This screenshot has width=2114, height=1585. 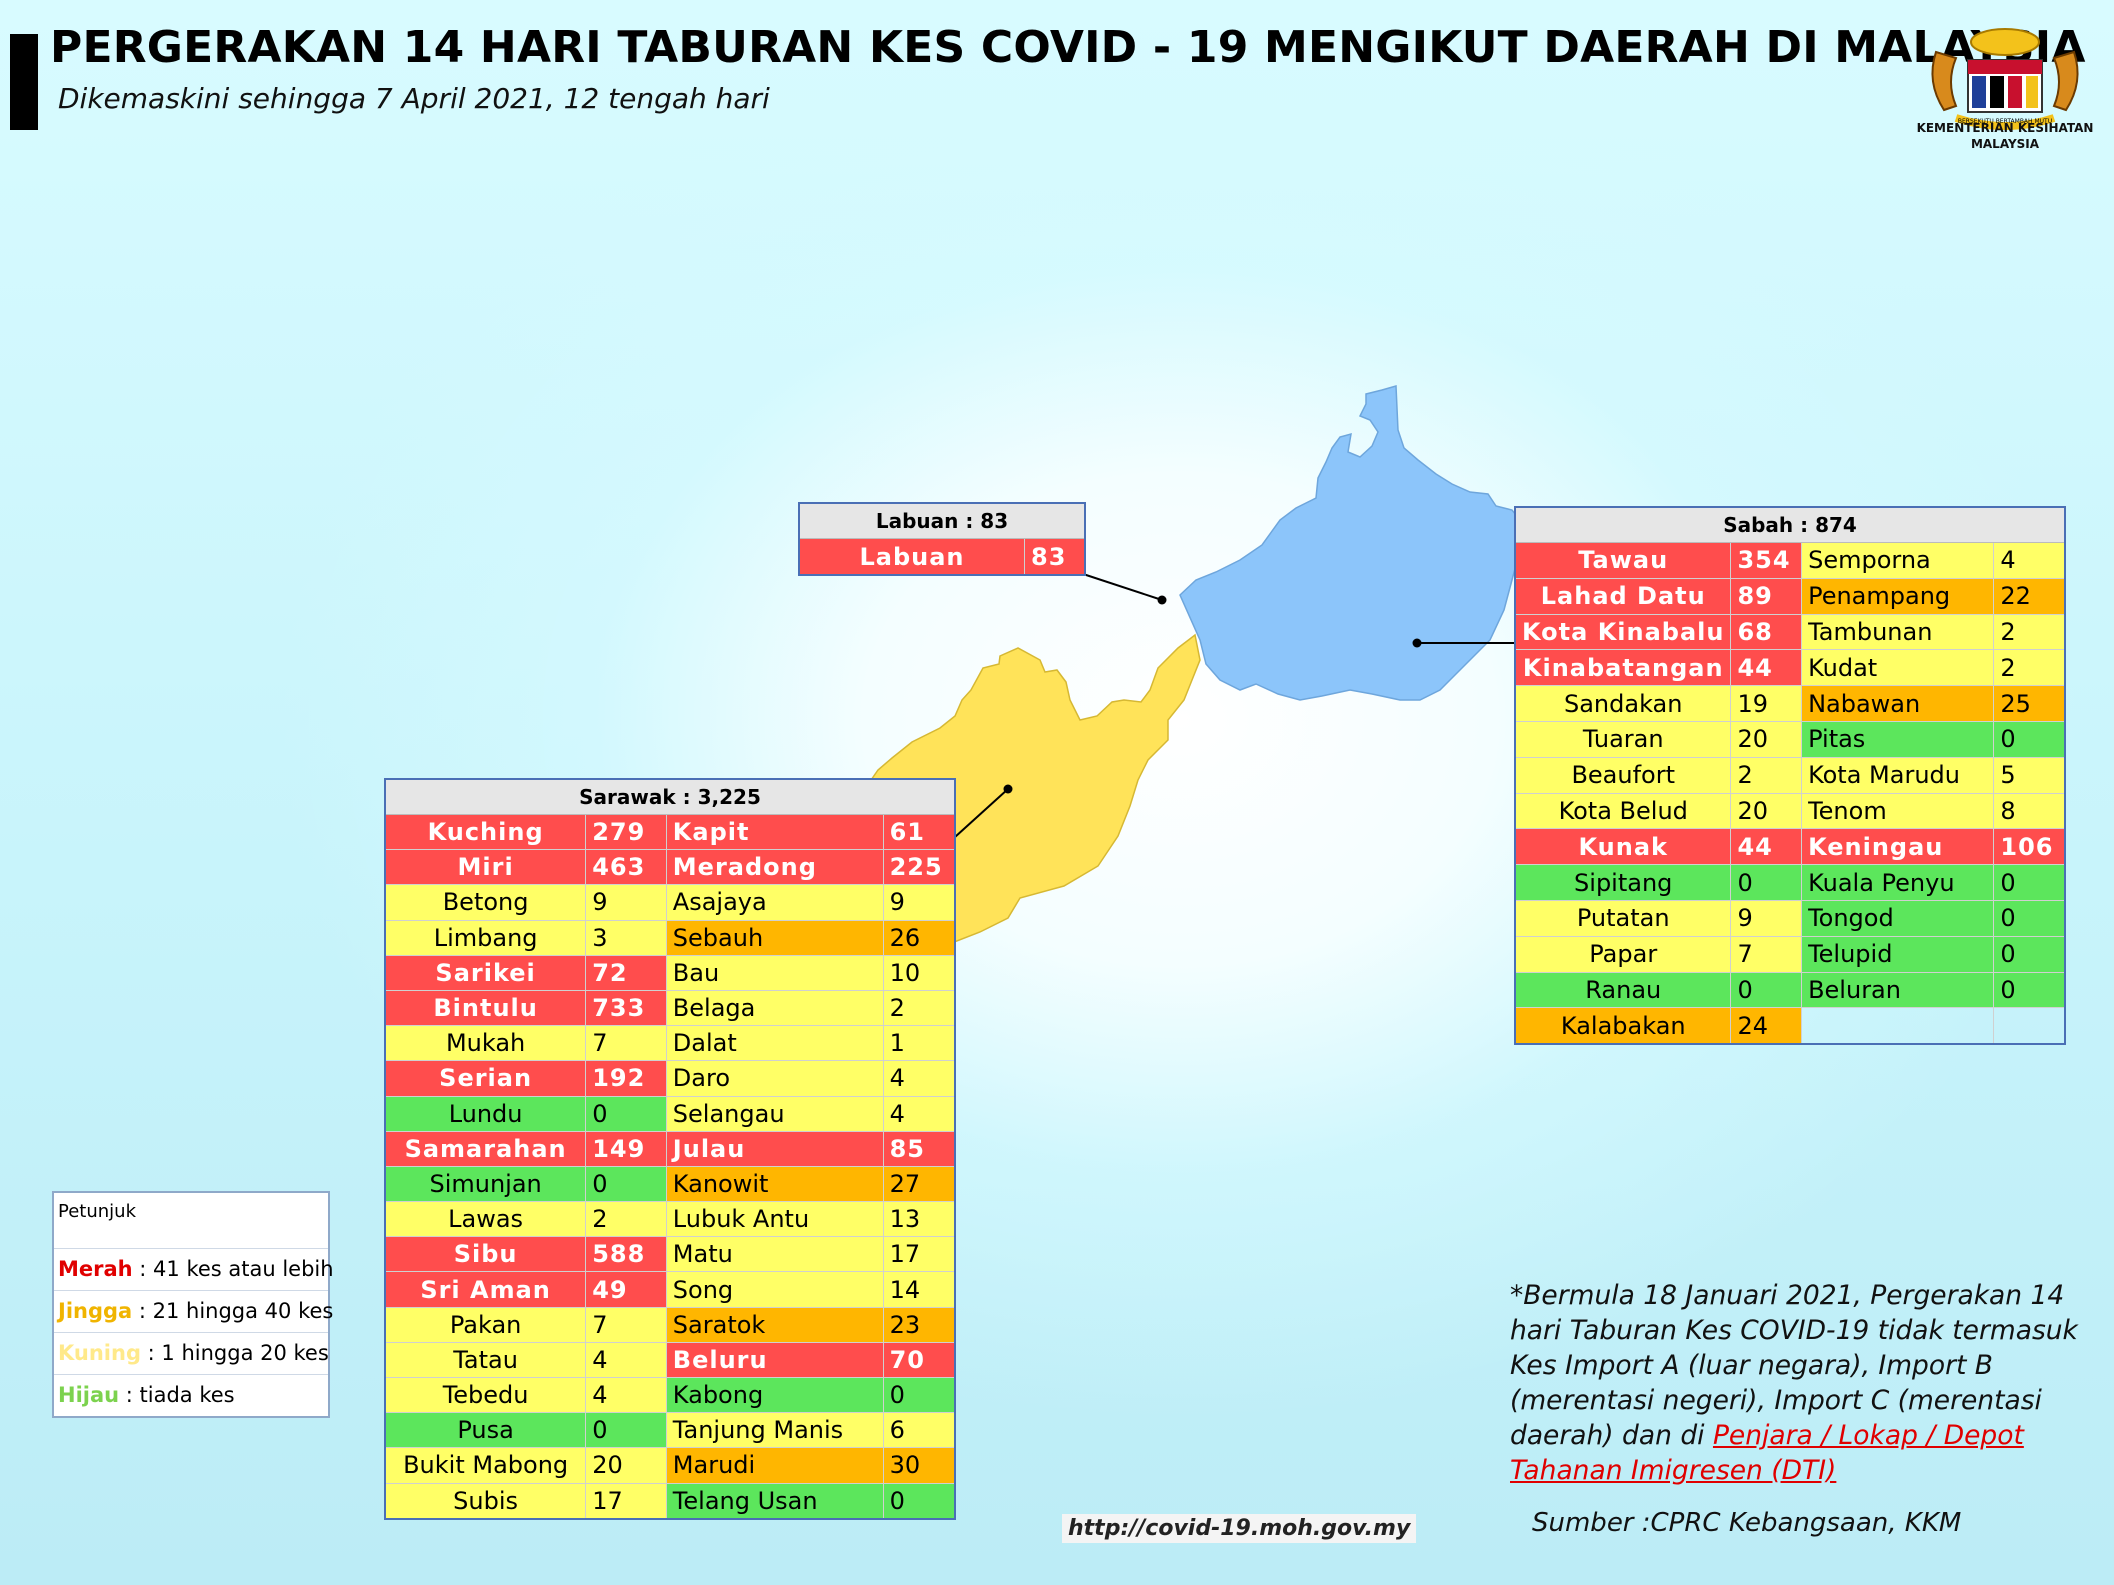 What do you see at coordinates (485, 937) in the screenshot?
I see `district-name: Limbang` at bounding box center [485, 937].